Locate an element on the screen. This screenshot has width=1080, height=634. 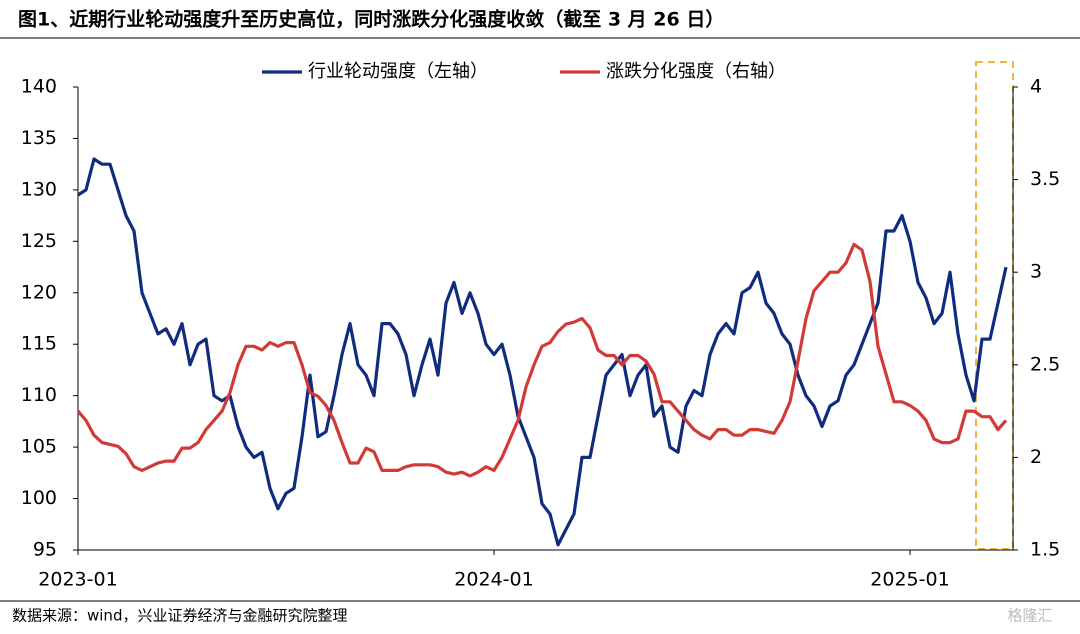
y-tick-label: 130 is located at coordinates (39, 189).